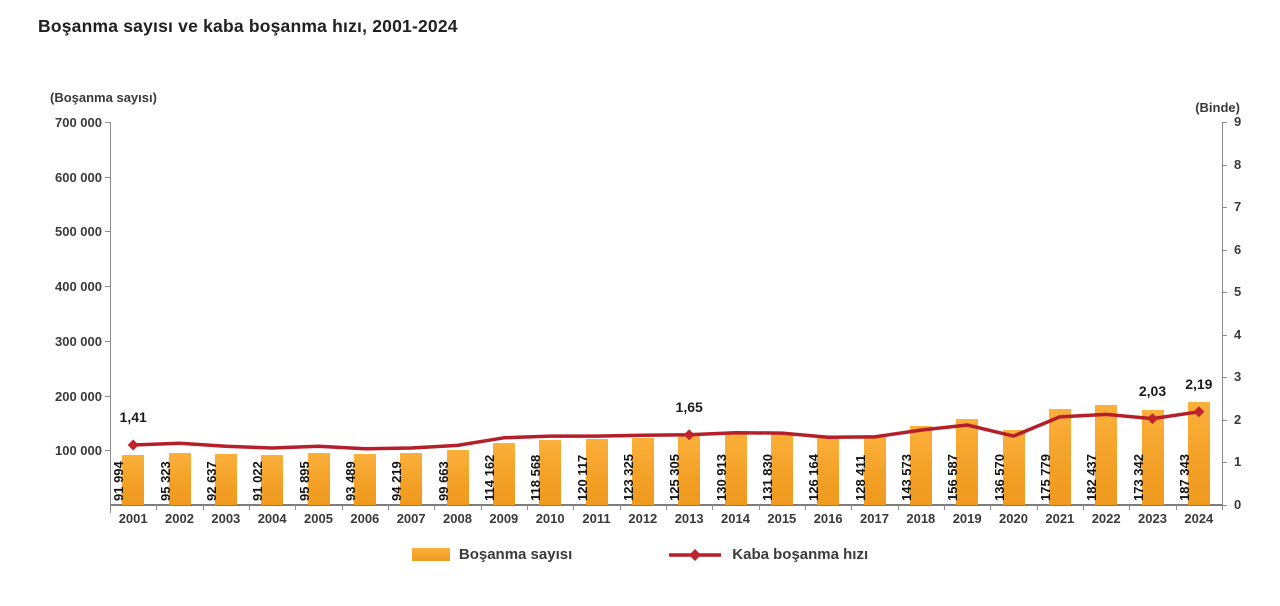  I want to click on x-axis-tick-label: 2016, so click(828, 518).